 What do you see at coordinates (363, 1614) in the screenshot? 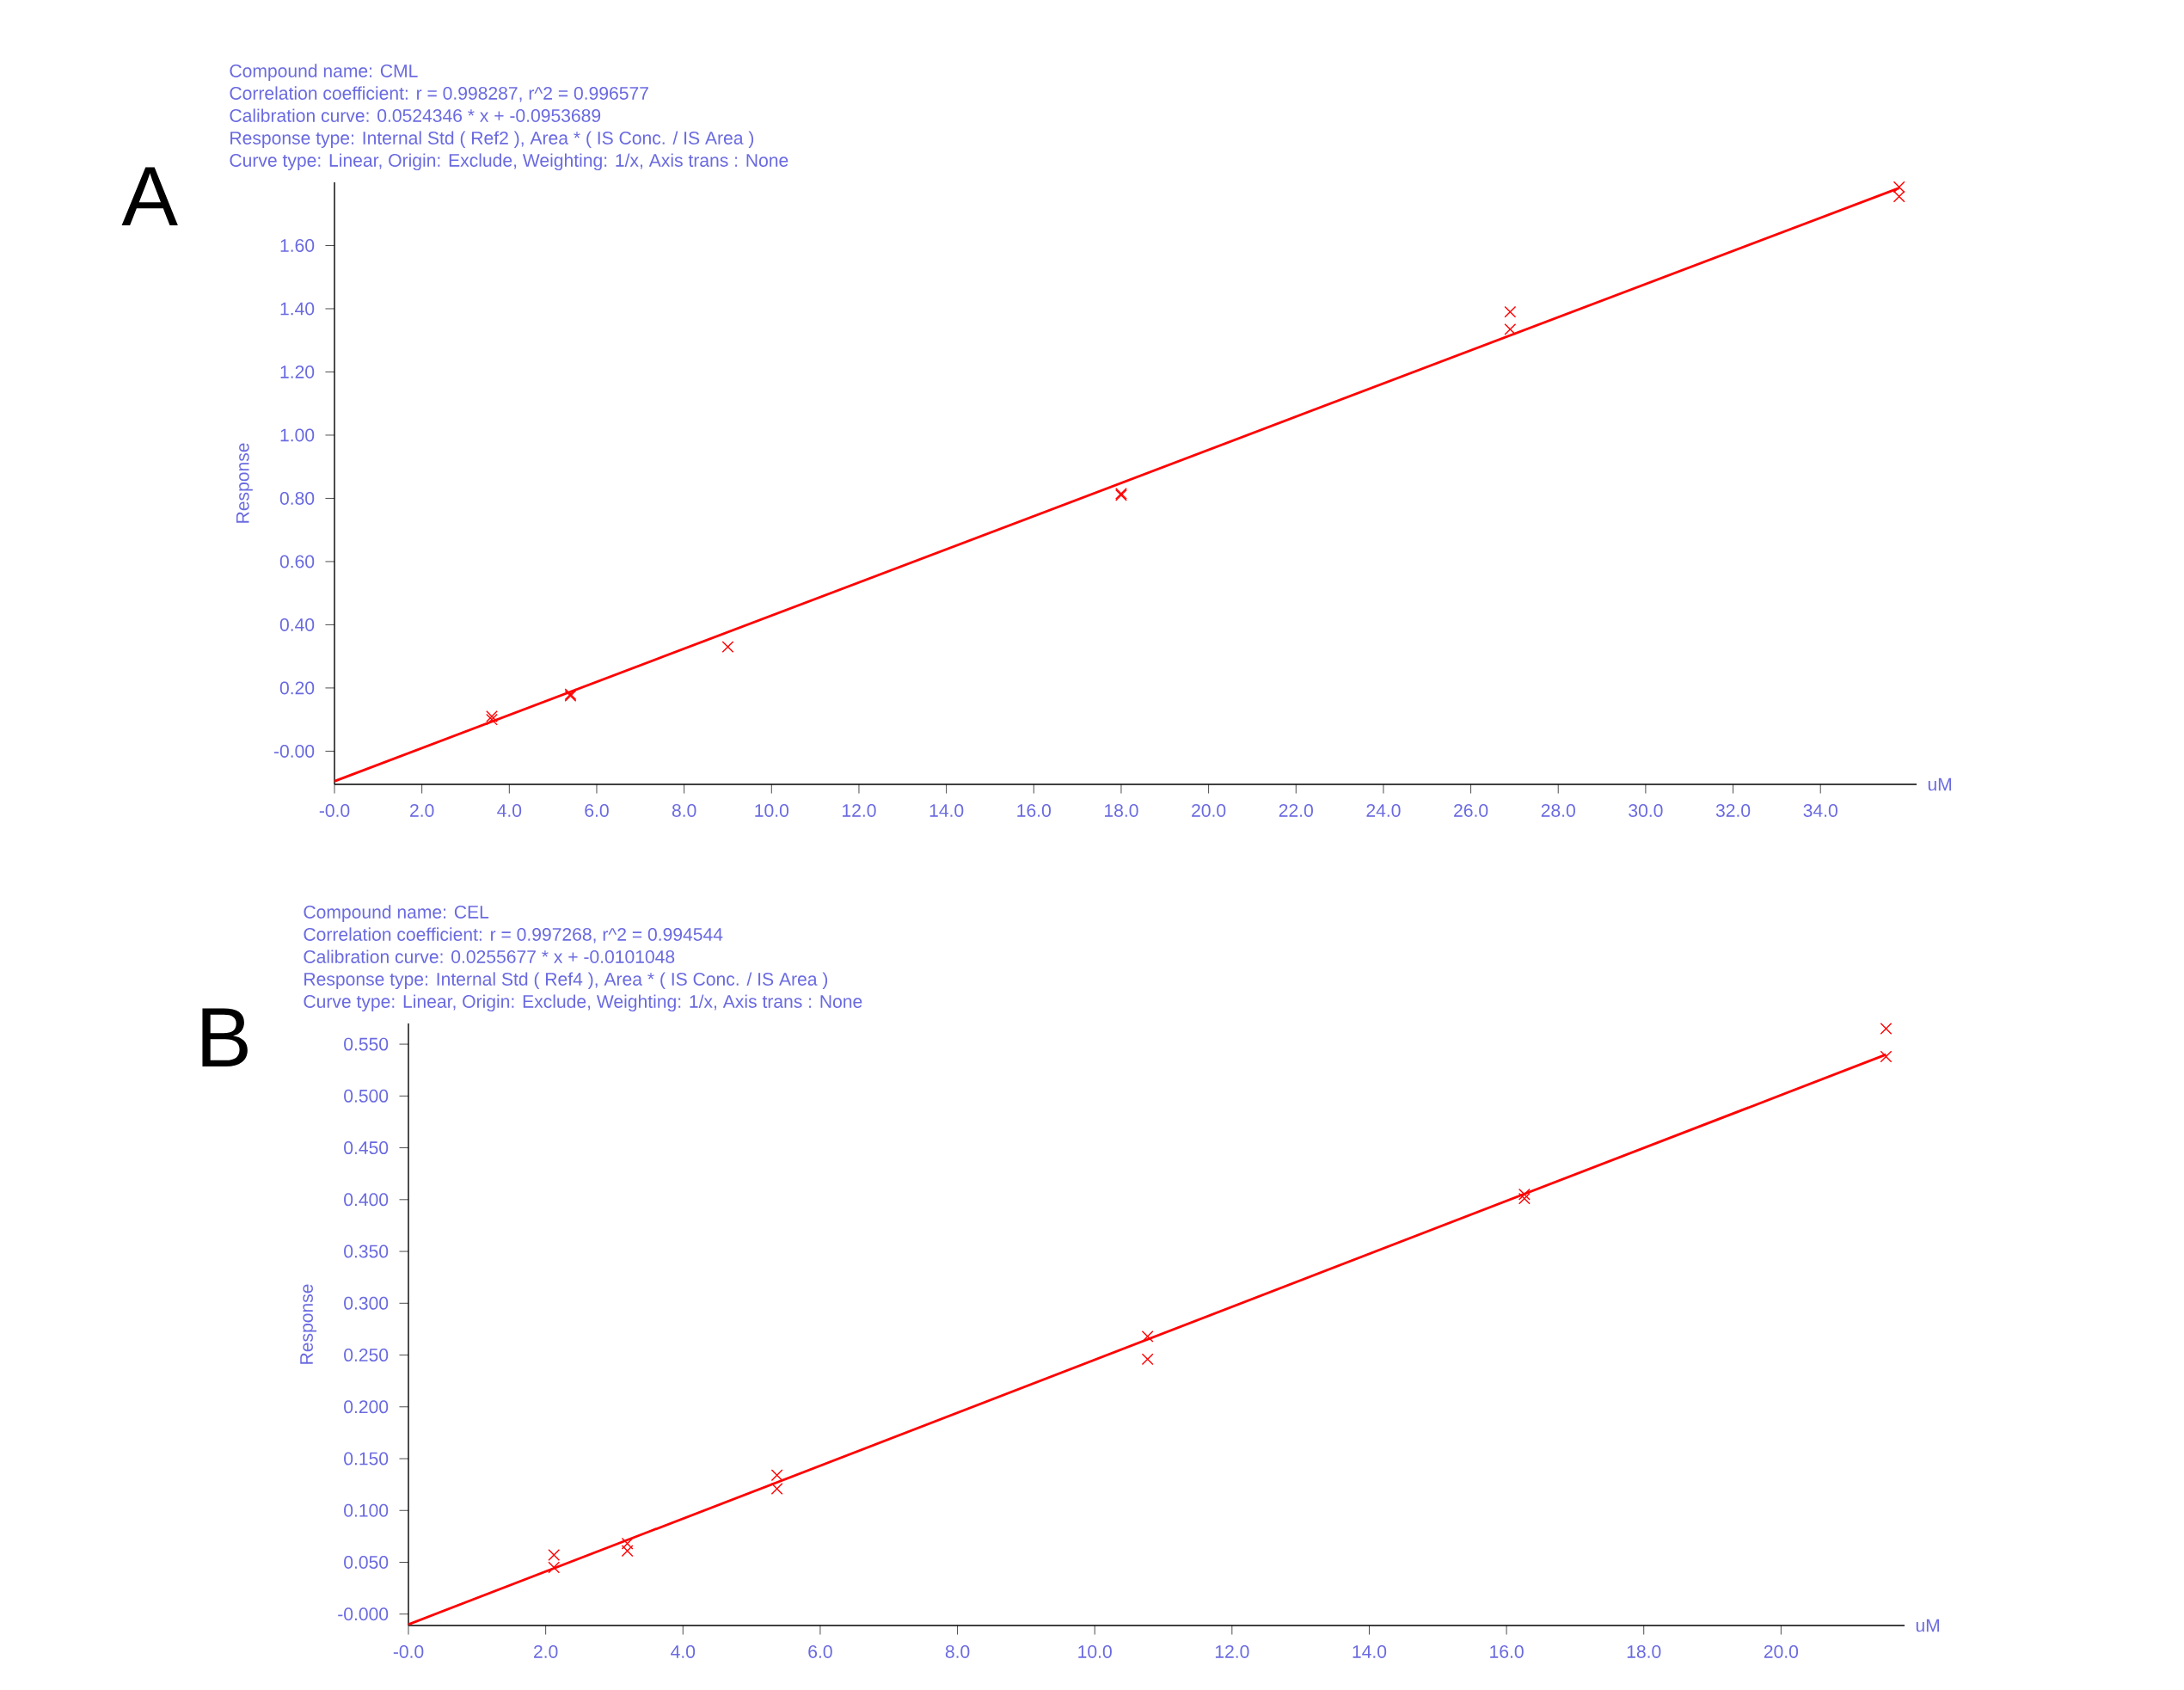
I see `y-tick-label: -0.000` at bounding box center [363, 1614].